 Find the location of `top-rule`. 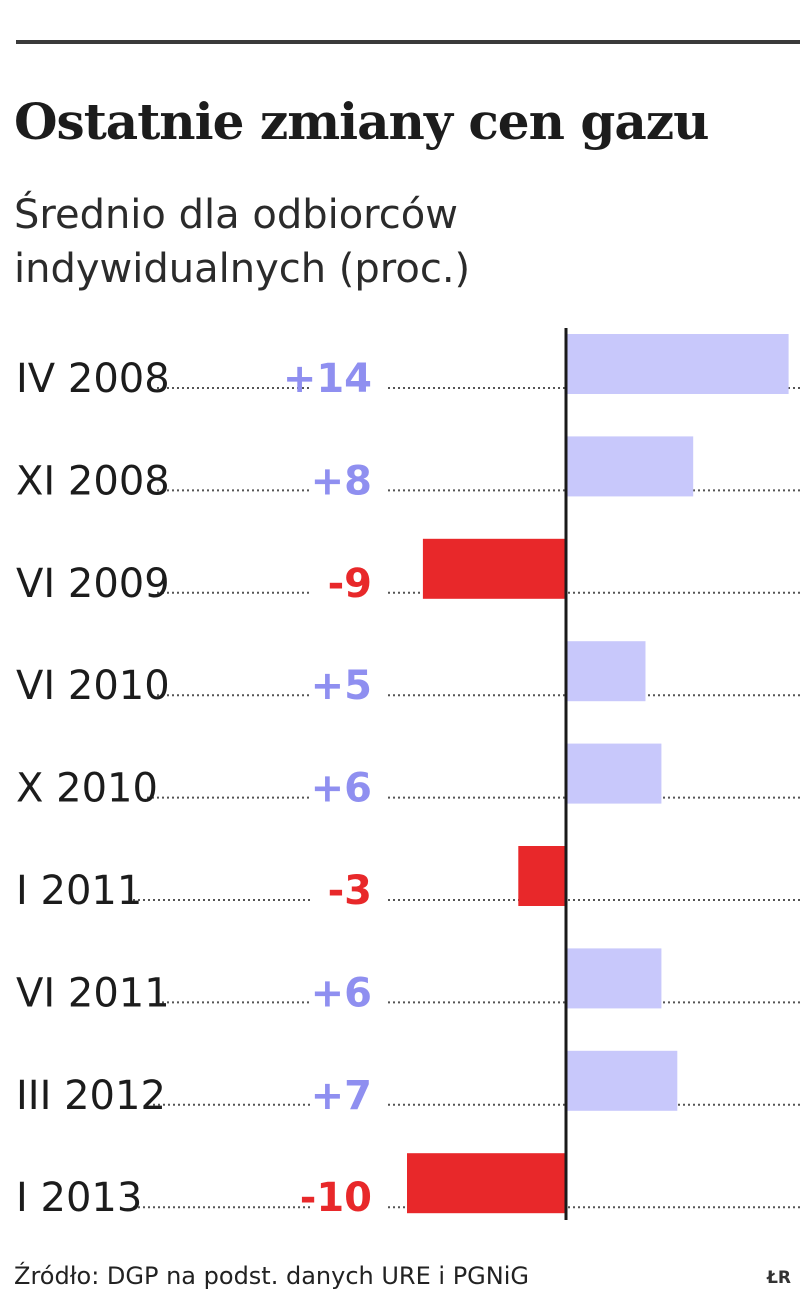

top-rule is located at coordinates (408, 42).